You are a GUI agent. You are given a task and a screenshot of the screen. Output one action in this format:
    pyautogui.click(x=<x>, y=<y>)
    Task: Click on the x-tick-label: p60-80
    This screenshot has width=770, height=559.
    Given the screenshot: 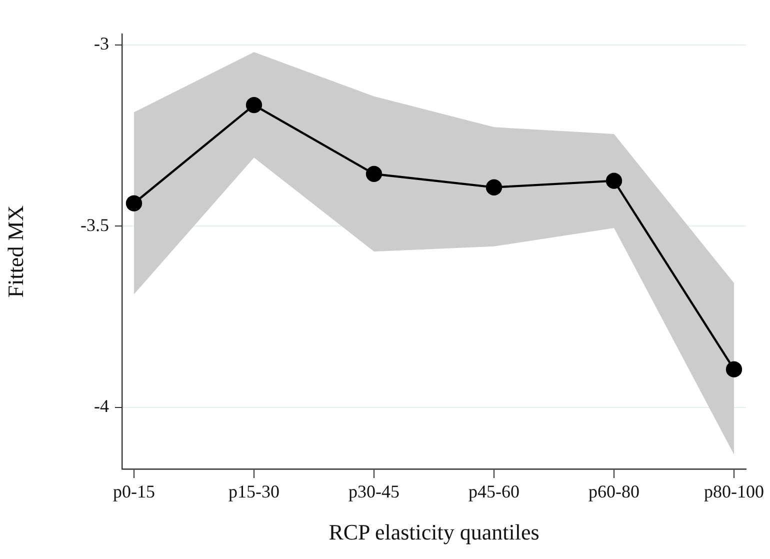 What is the action you would take?
    pyautogui.click(x=614, y=492)
    